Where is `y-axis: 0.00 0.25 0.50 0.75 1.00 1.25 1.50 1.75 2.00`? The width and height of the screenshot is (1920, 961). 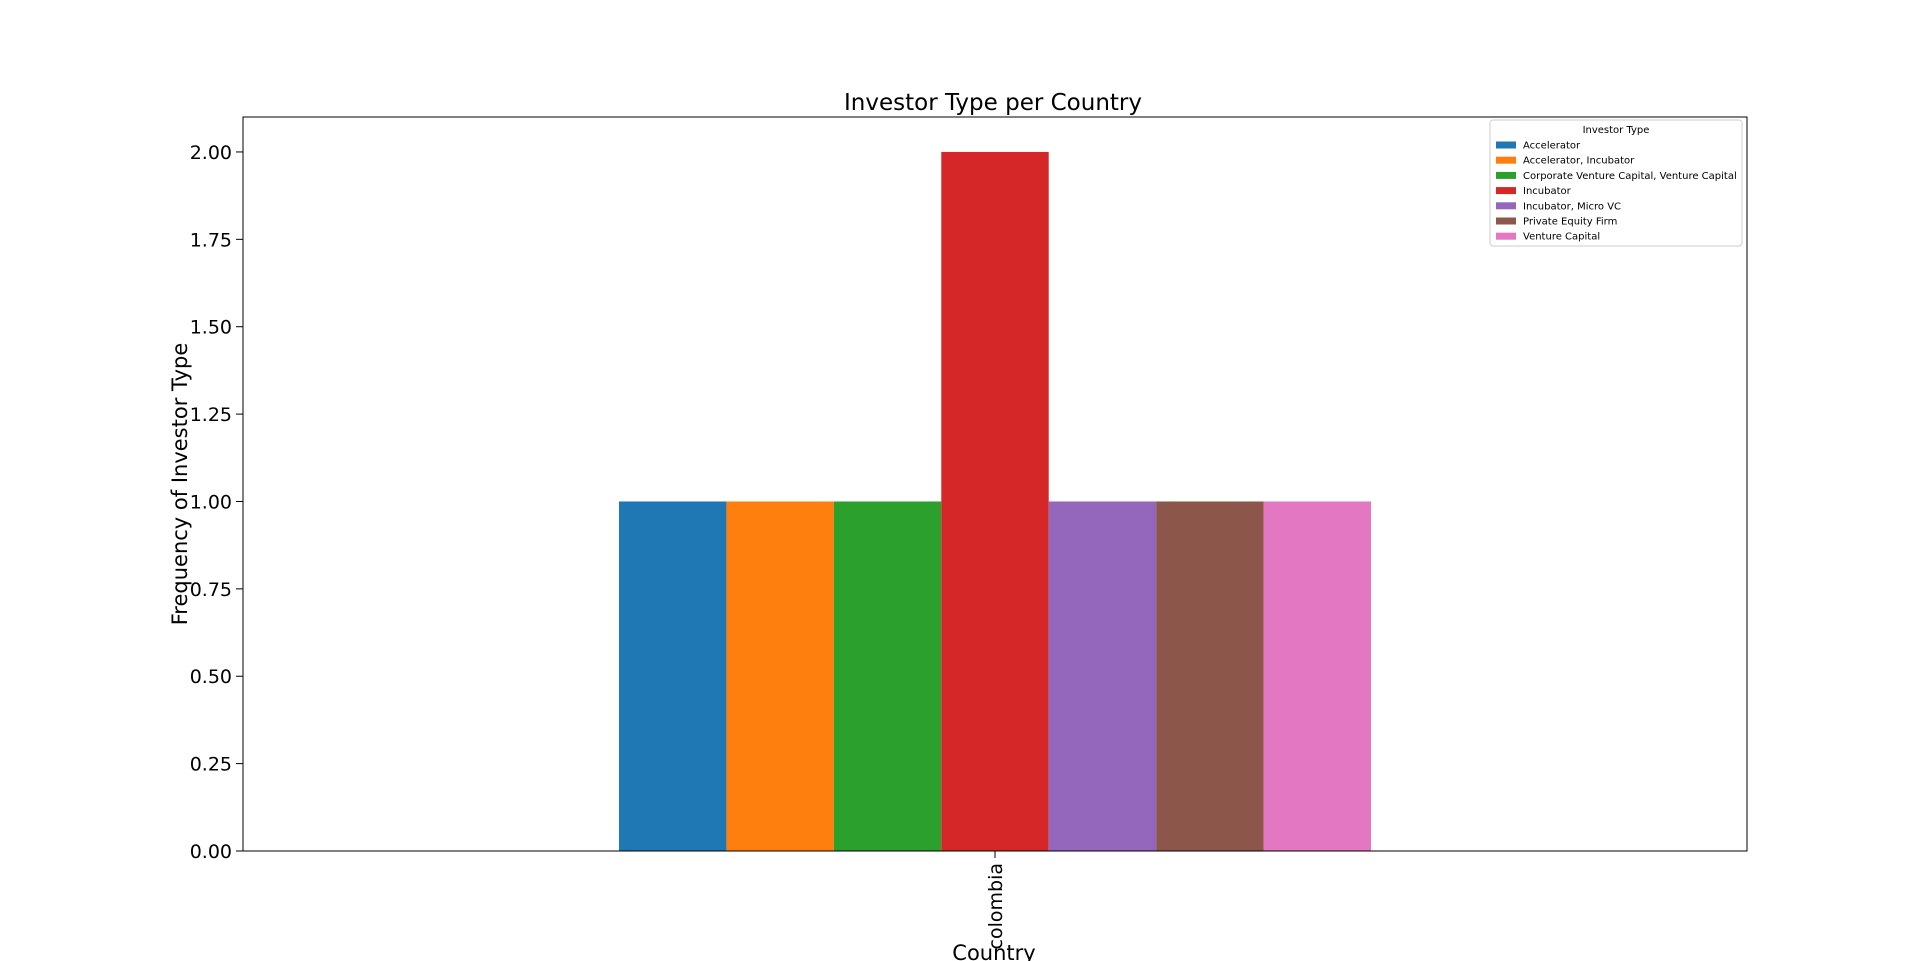
y-axis: 0.00 0.25 0.50 0.75 1.00 1.25 1.50 1.75 2.00 is located at coordinates (216, 502).